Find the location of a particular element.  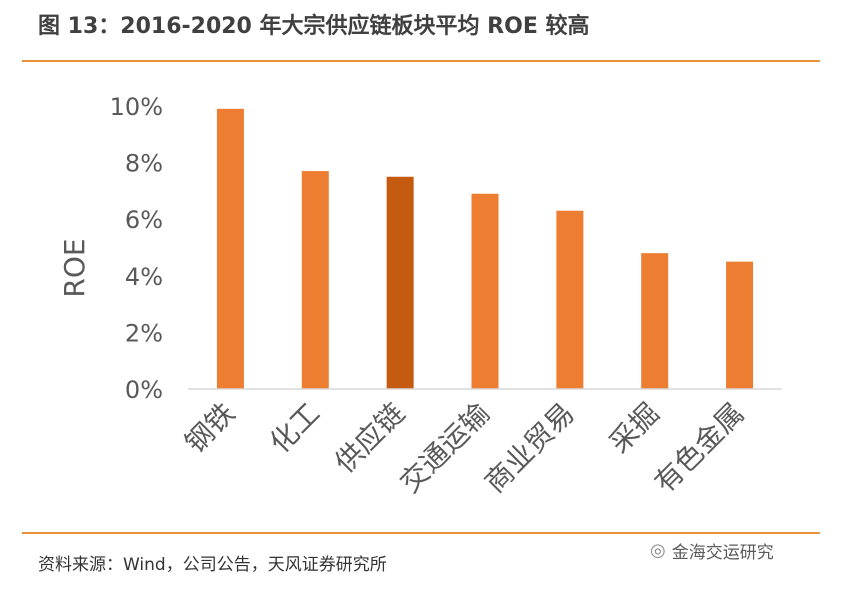

category-label: 供应链 is located at coordinates (369, 438).